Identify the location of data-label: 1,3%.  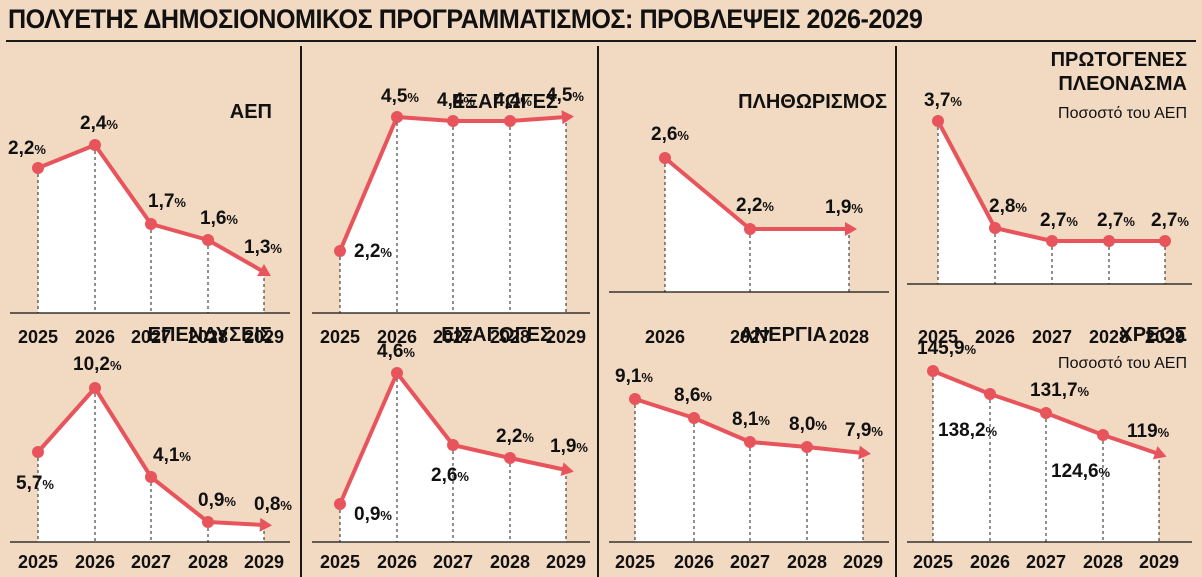
(263, 247).